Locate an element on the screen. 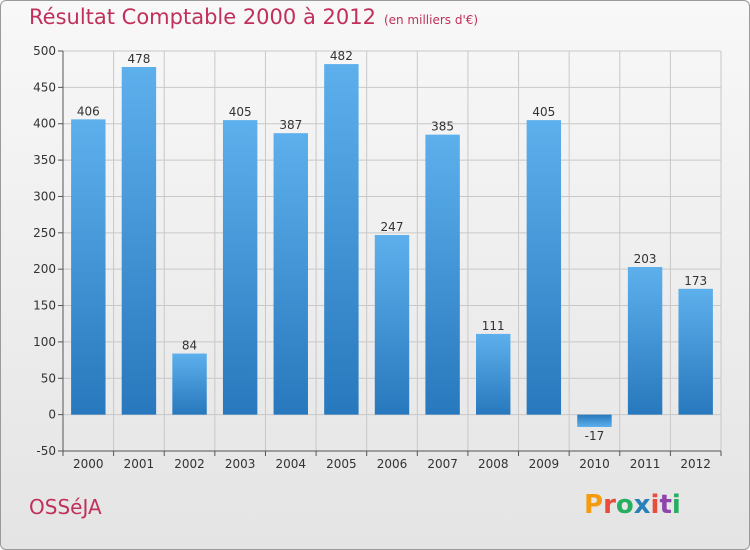  x-tick-label: 2007 is located at coordinates (442, 464).